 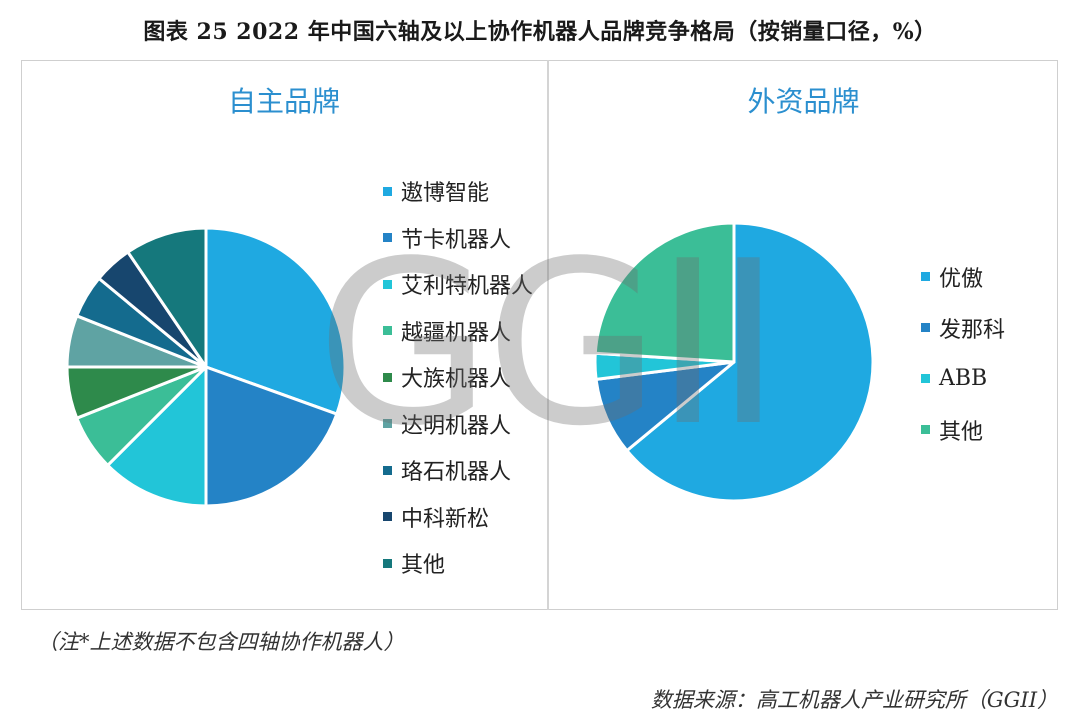 I want to click on data-source: 数据来源：高工机器人产业研究所（GGII）, so click(x=854, y=700).